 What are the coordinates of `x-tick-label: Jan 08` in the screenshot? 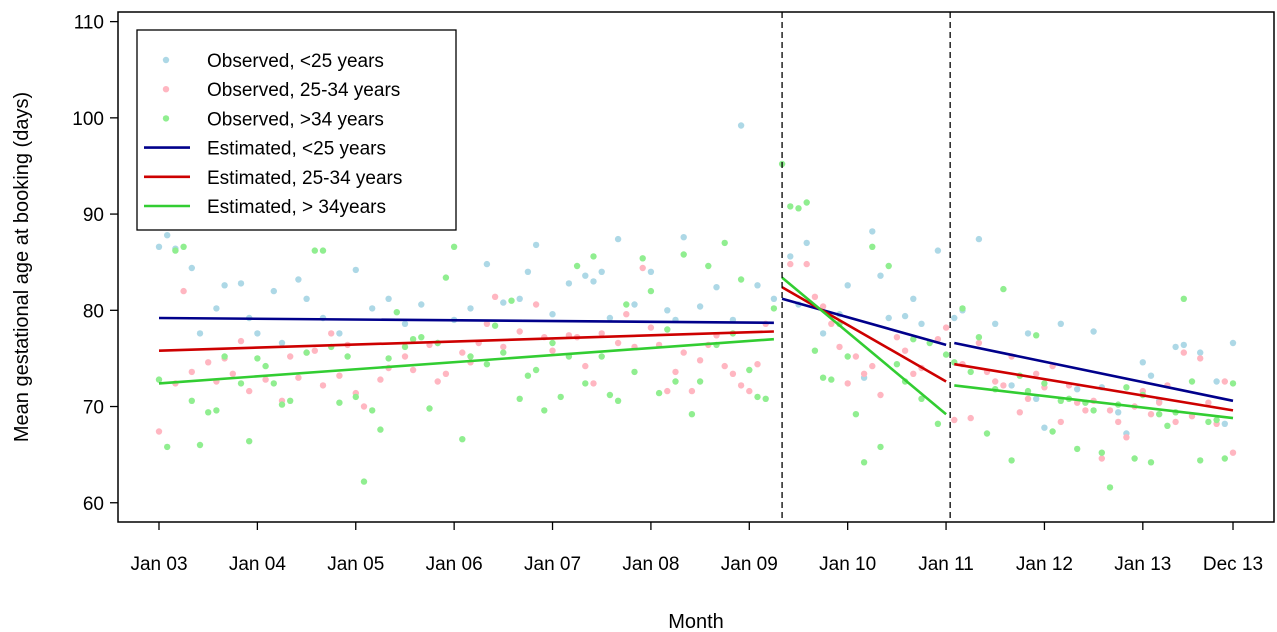 It's located at (650, 564).